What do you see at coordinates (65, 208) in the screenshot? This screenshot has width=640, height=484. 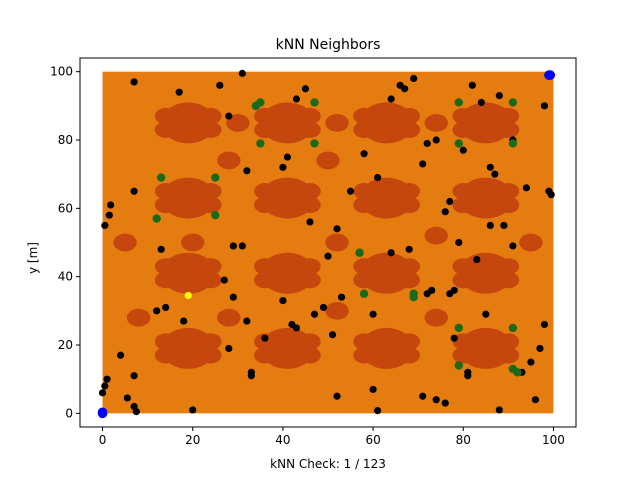 I see `y-tick-label: 60` at bounding box center [65, 208].